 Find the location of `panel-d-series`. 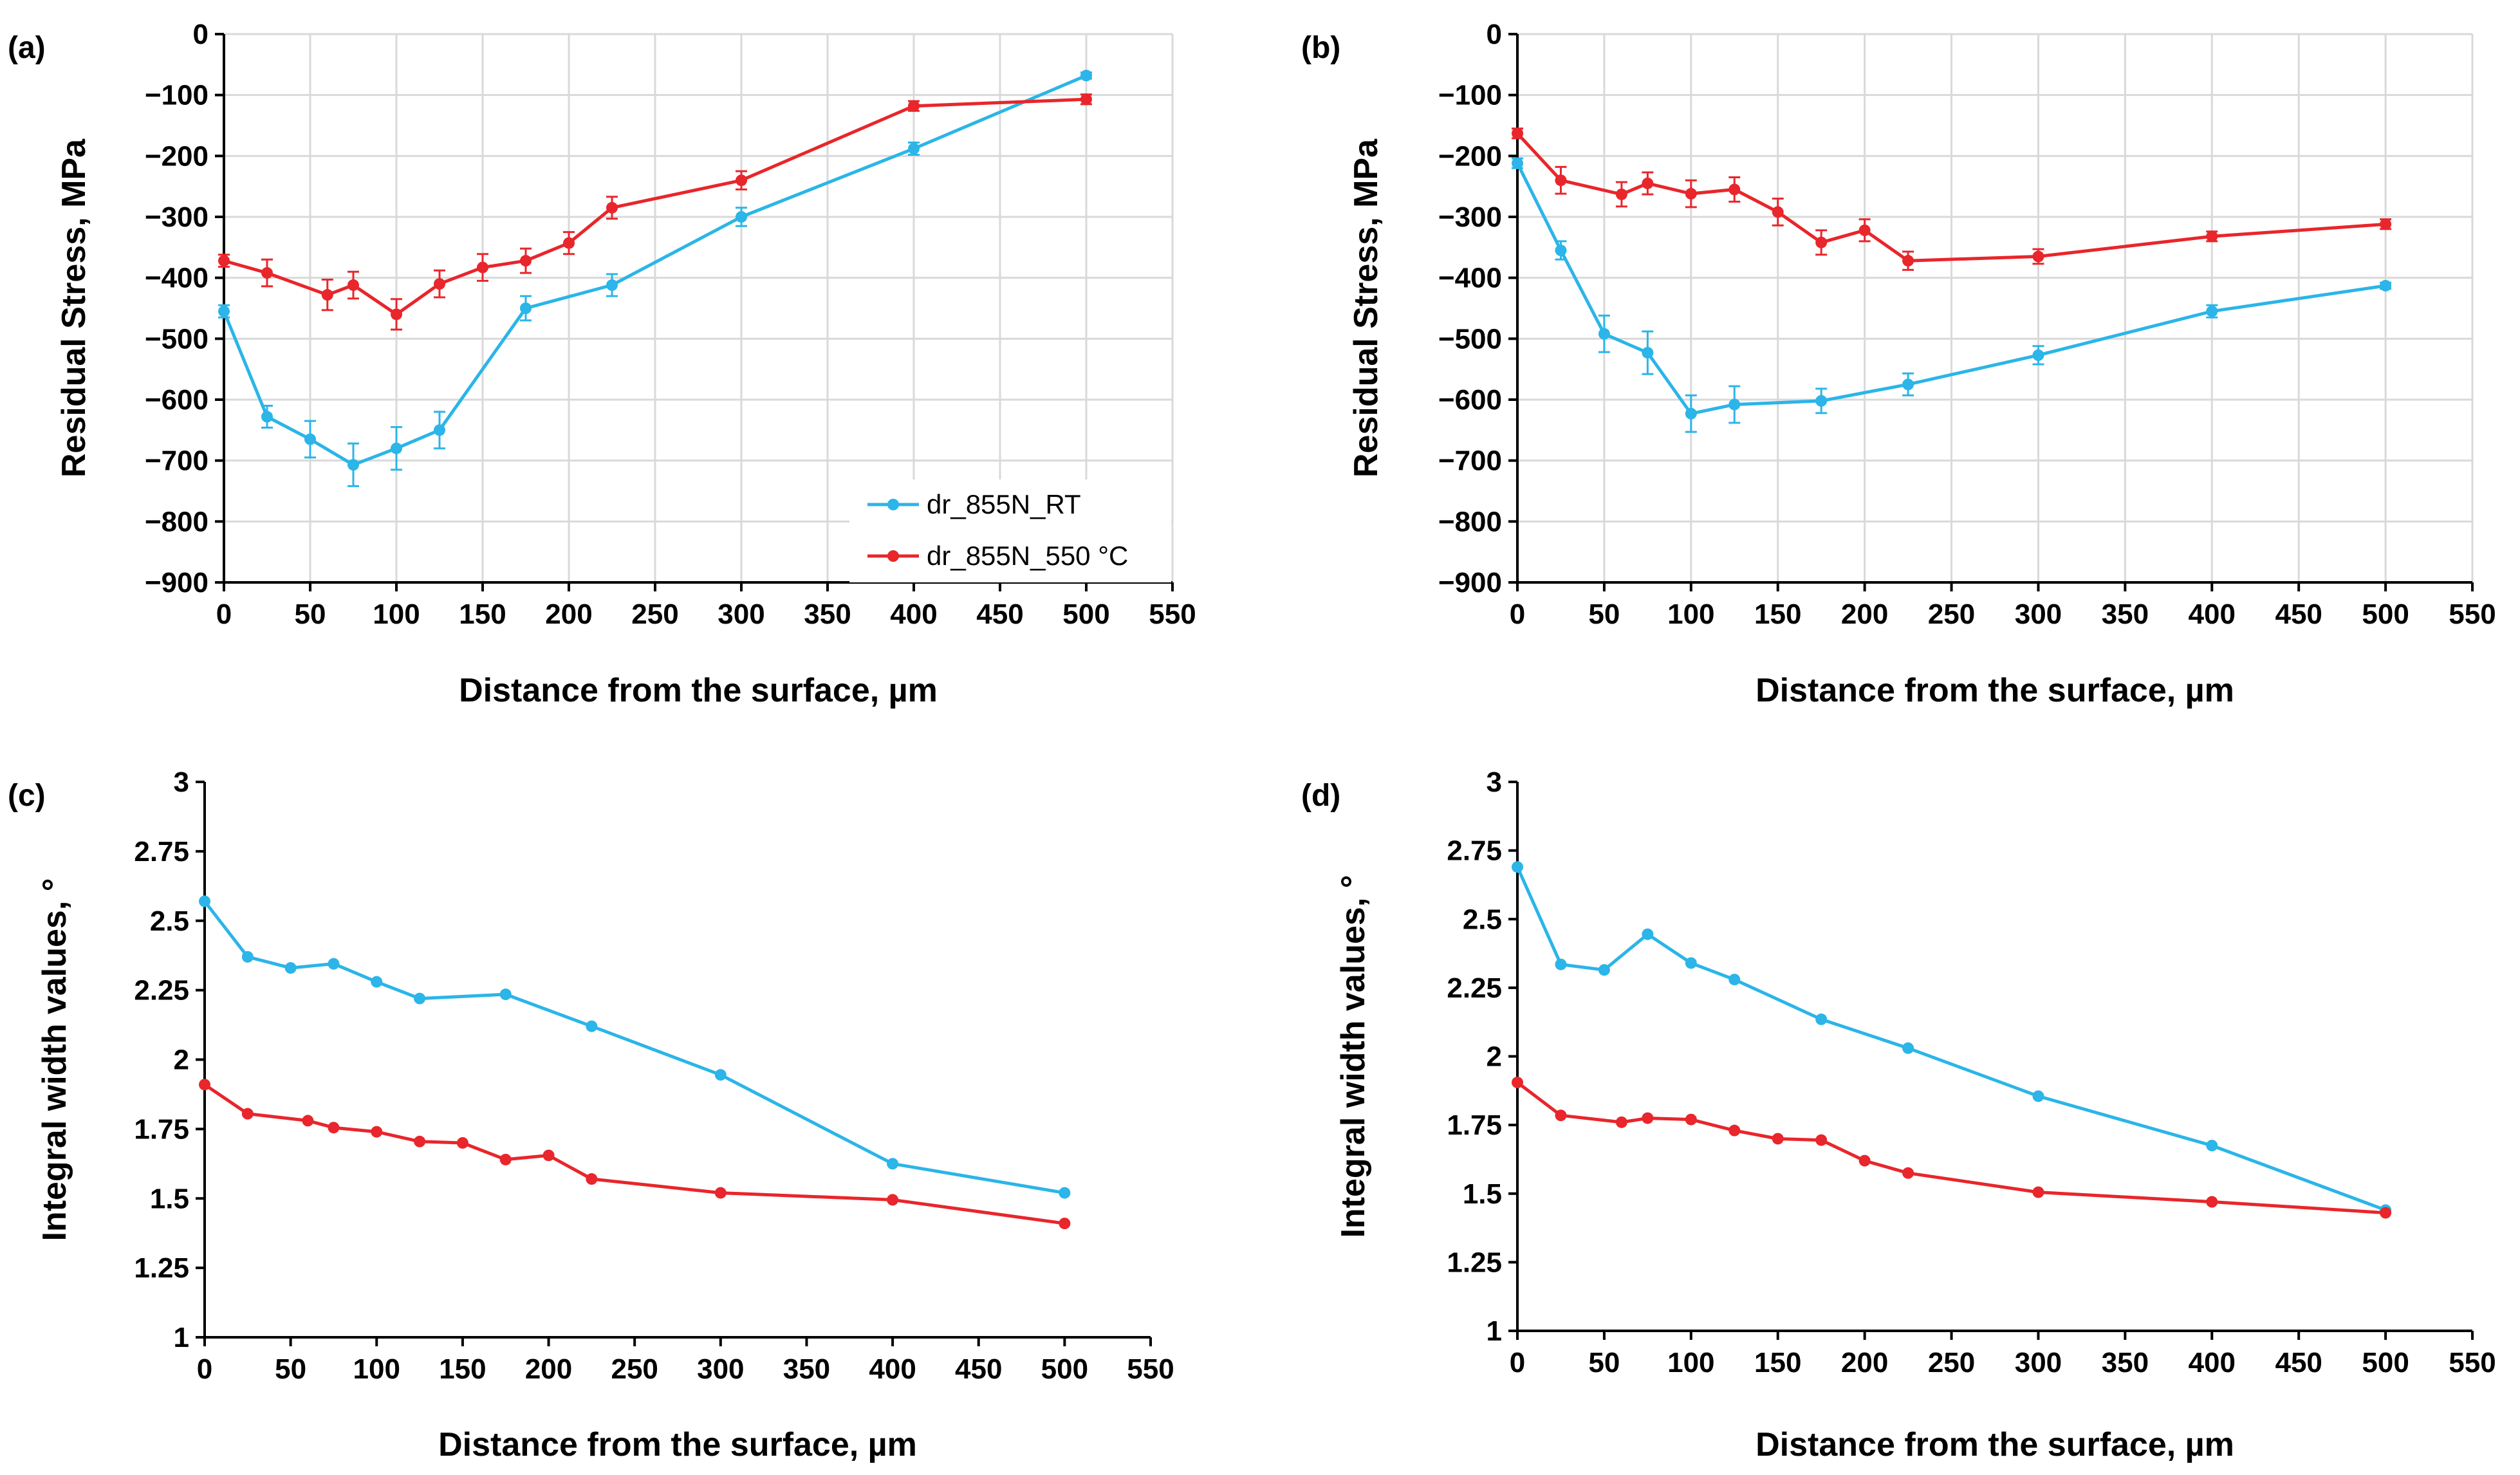

panel-d-series is located at coordinates (1952, 1040).